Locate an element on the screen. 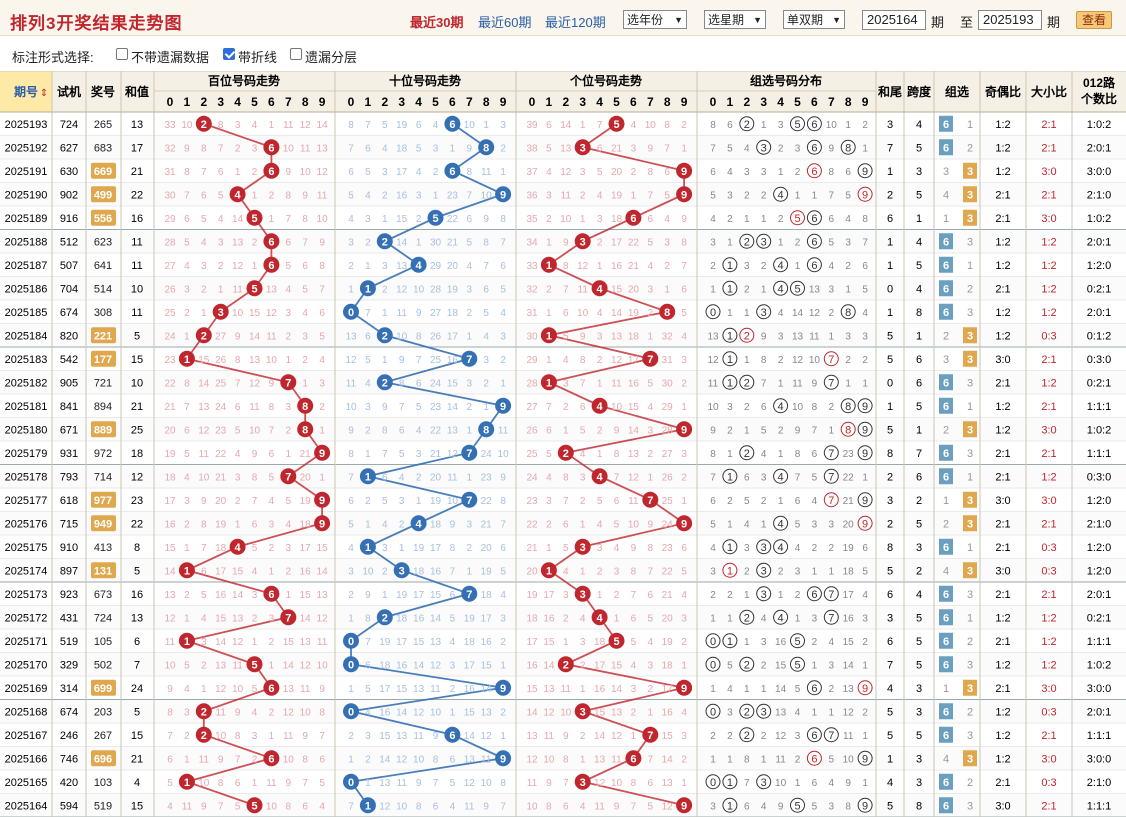  issue-cell: 2025187 is located at coordinates (26, 266).